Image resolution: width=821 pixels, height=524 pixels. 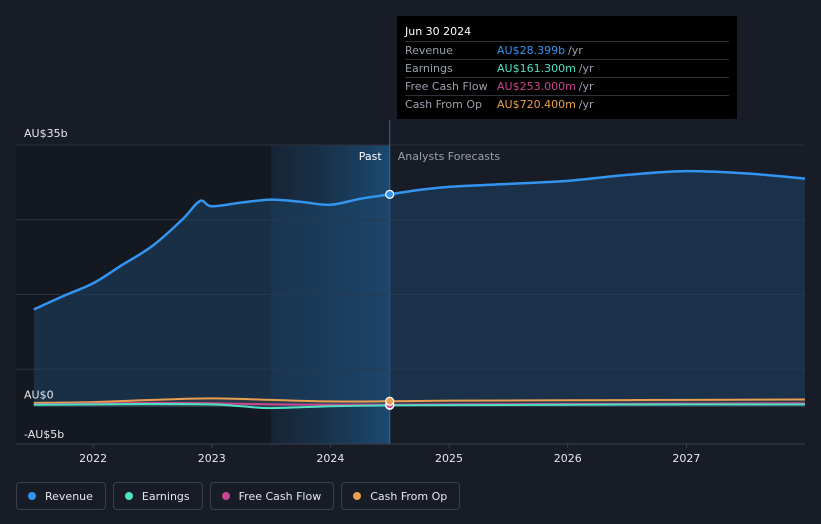 I want to click on x-tick-label: 2023, so click(x=212, y=458).